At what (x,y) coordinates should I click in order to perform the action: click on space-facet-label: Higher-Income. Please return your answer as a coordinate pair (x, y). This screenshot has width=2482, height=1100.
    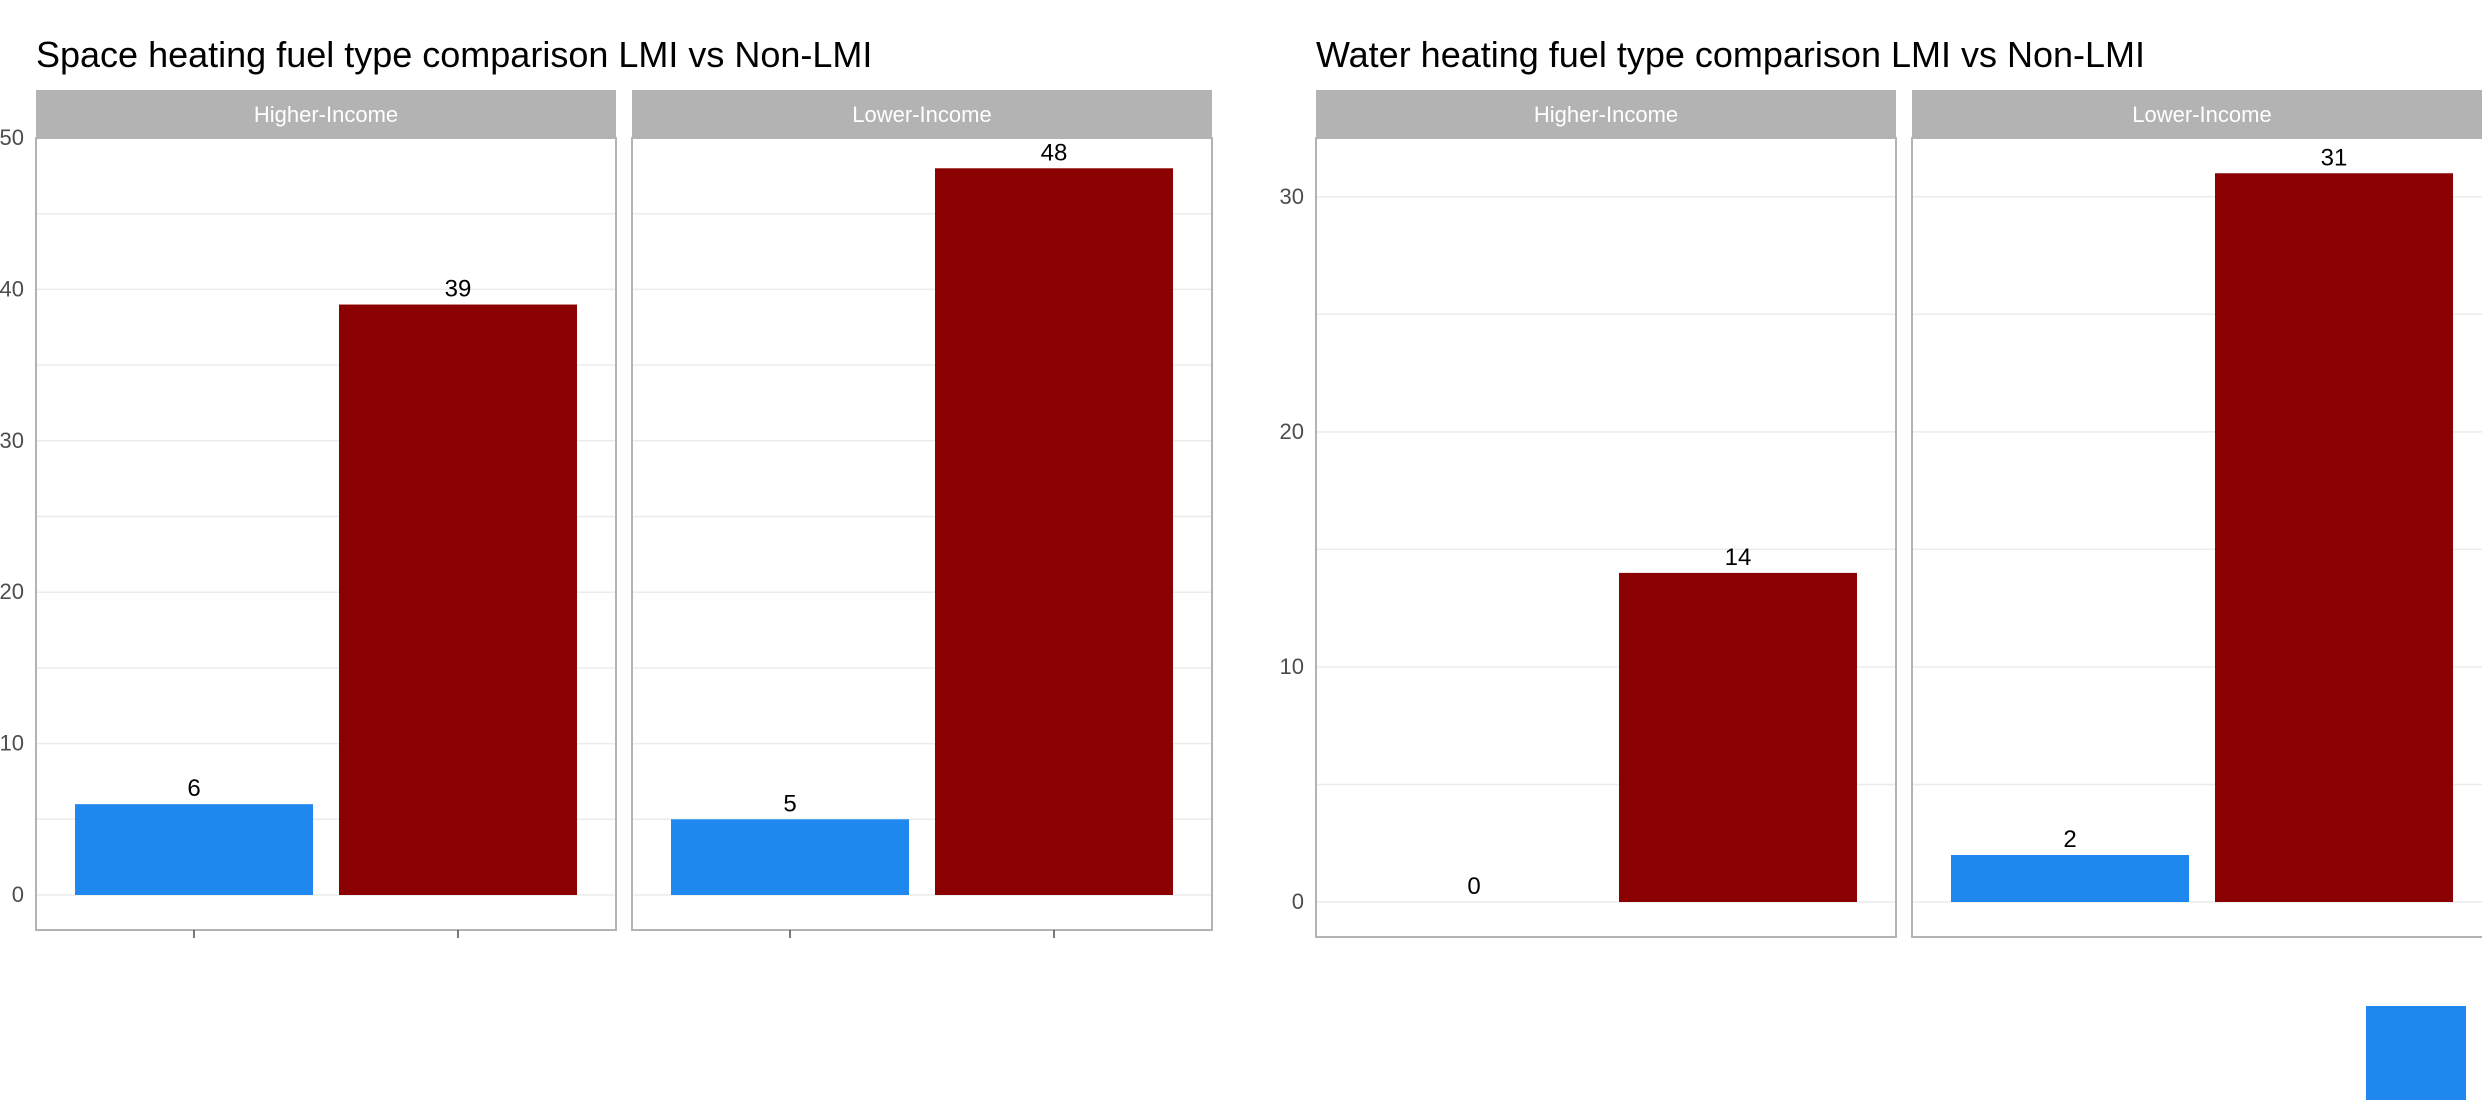
    Looking at the image, I should click on (326, 114).